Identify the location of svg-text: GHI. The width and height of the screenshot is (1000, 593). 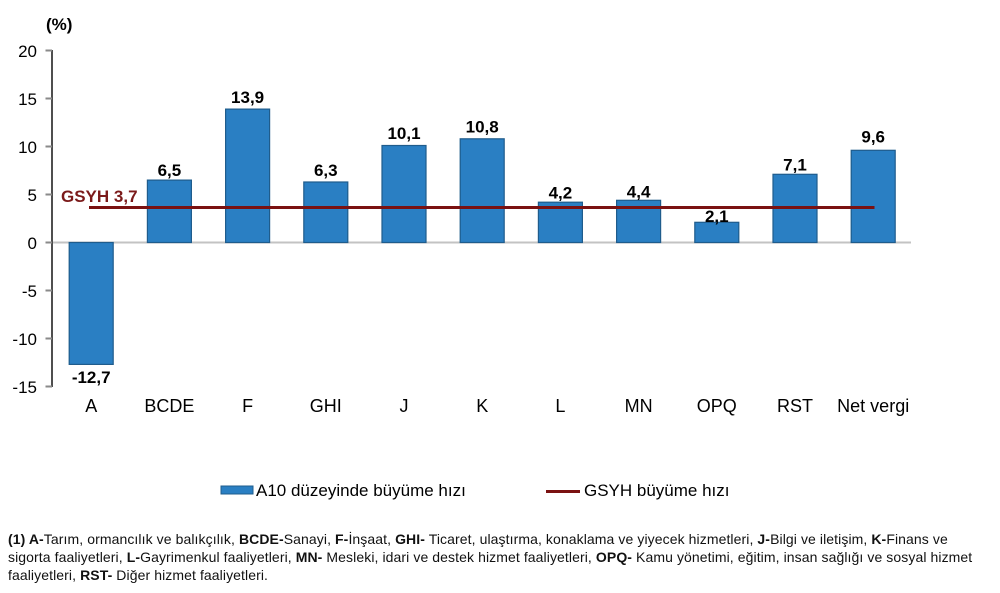
(326, 406).